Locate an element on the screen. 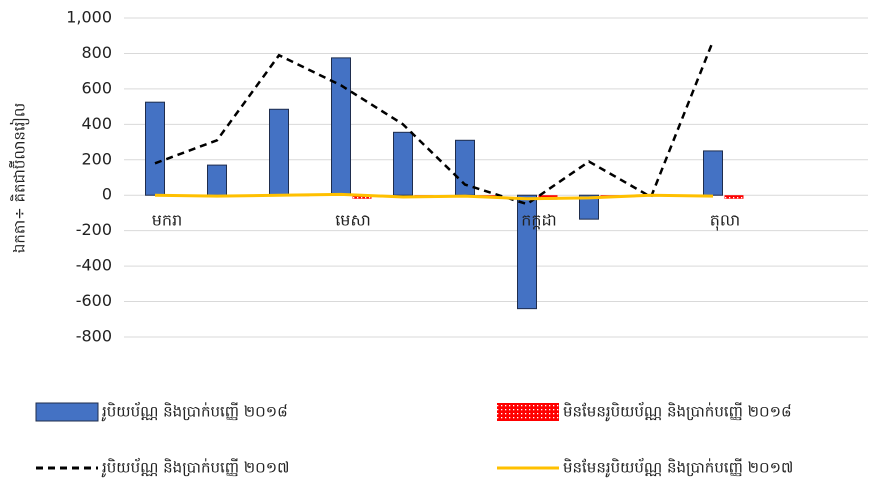 The image size is (877, 489). x-tick-label: តុលា is located at coordinates (725, 221).